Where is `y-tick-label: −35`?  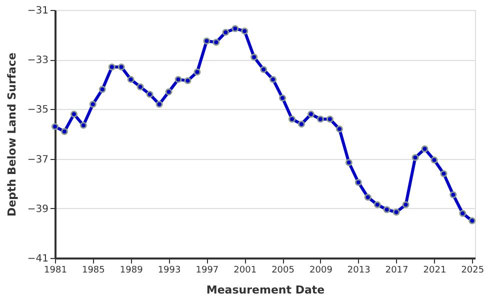 y-tick-label: −35 is located at coordinates (37, 110).